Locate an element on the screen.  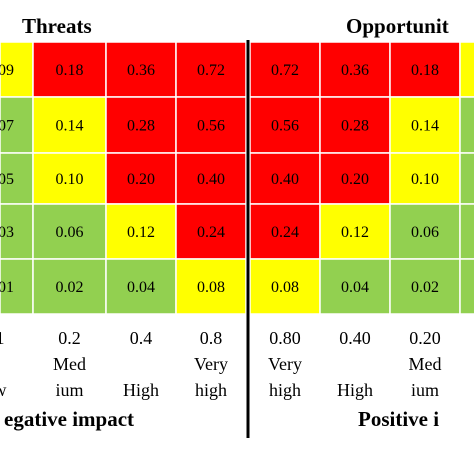
threat-cell-value: 0.36 is located at coordinates (141, 70).